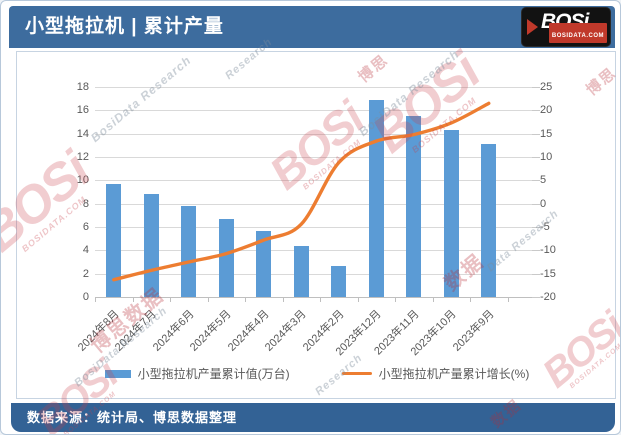  What do you see at coordinates (313, 297) in the screenshot?
I see `x-axis-line` at bounding box center [313, 297].